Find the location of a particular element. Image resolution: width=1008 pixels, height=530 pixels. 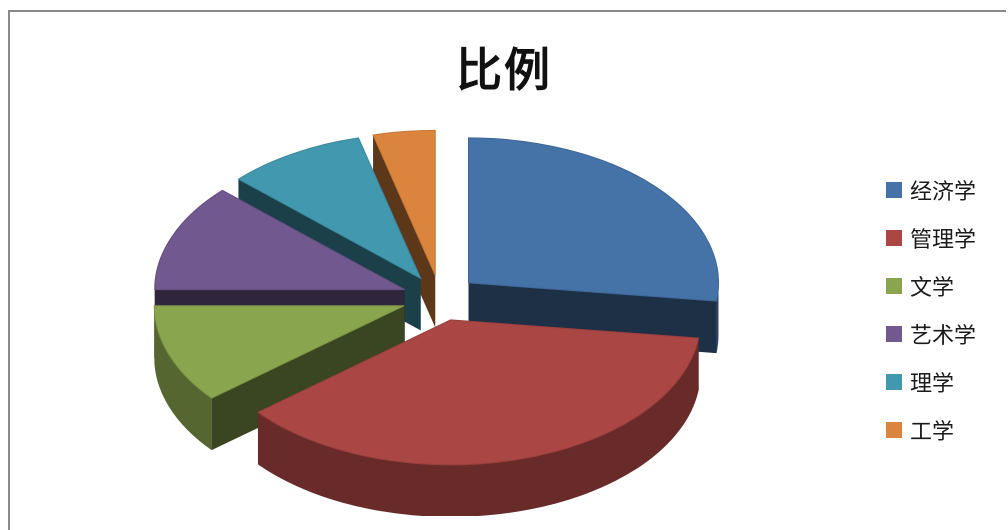

legend-item-yishu: 艺术学 is located at coordinates (931, 334).